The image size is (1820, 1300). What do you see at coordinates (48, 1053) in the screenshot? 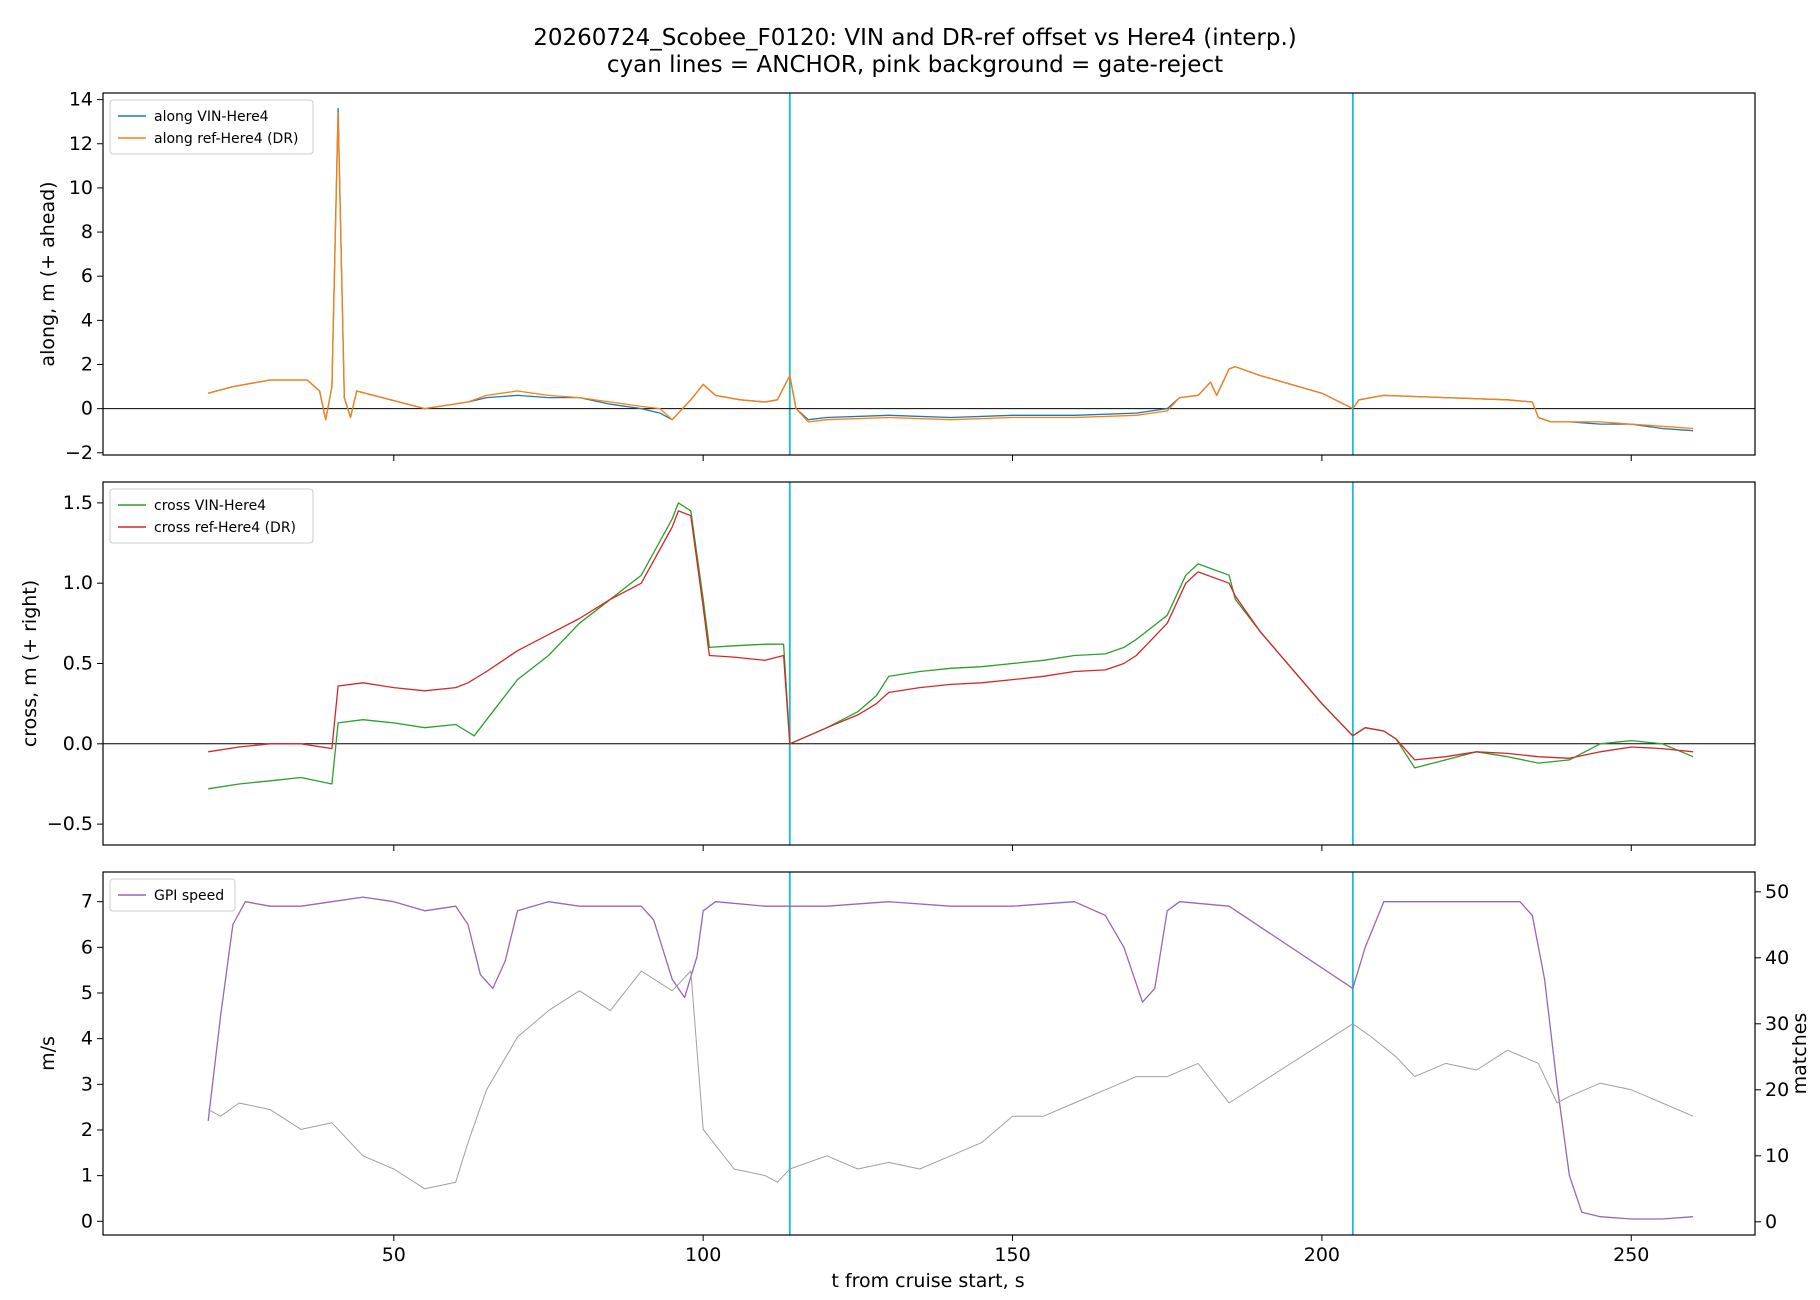
I see `y-axis-label: m/s` at bounding box center [48, 1053].